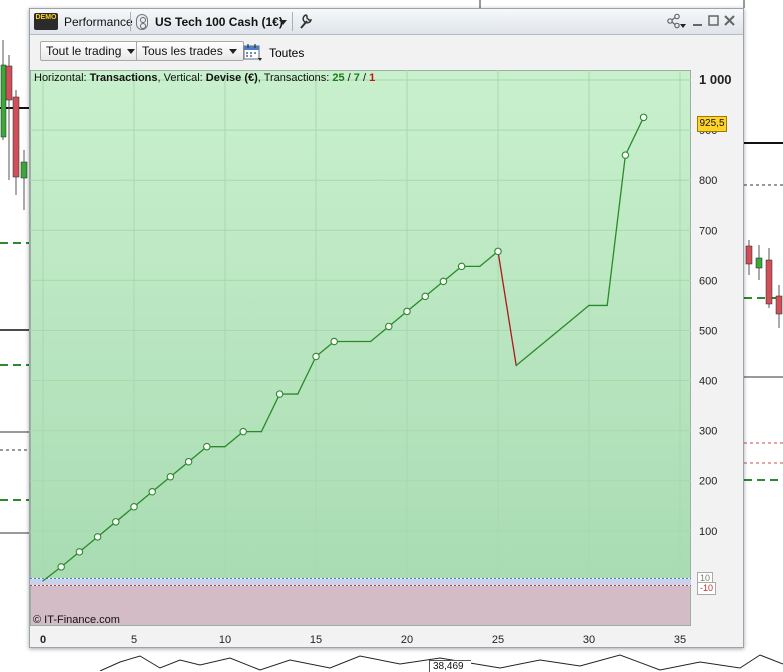 Image resolution: width=783 pixels, height=672 pixels. I want to click on lower-threshold-label: -10, so click(707, 588).